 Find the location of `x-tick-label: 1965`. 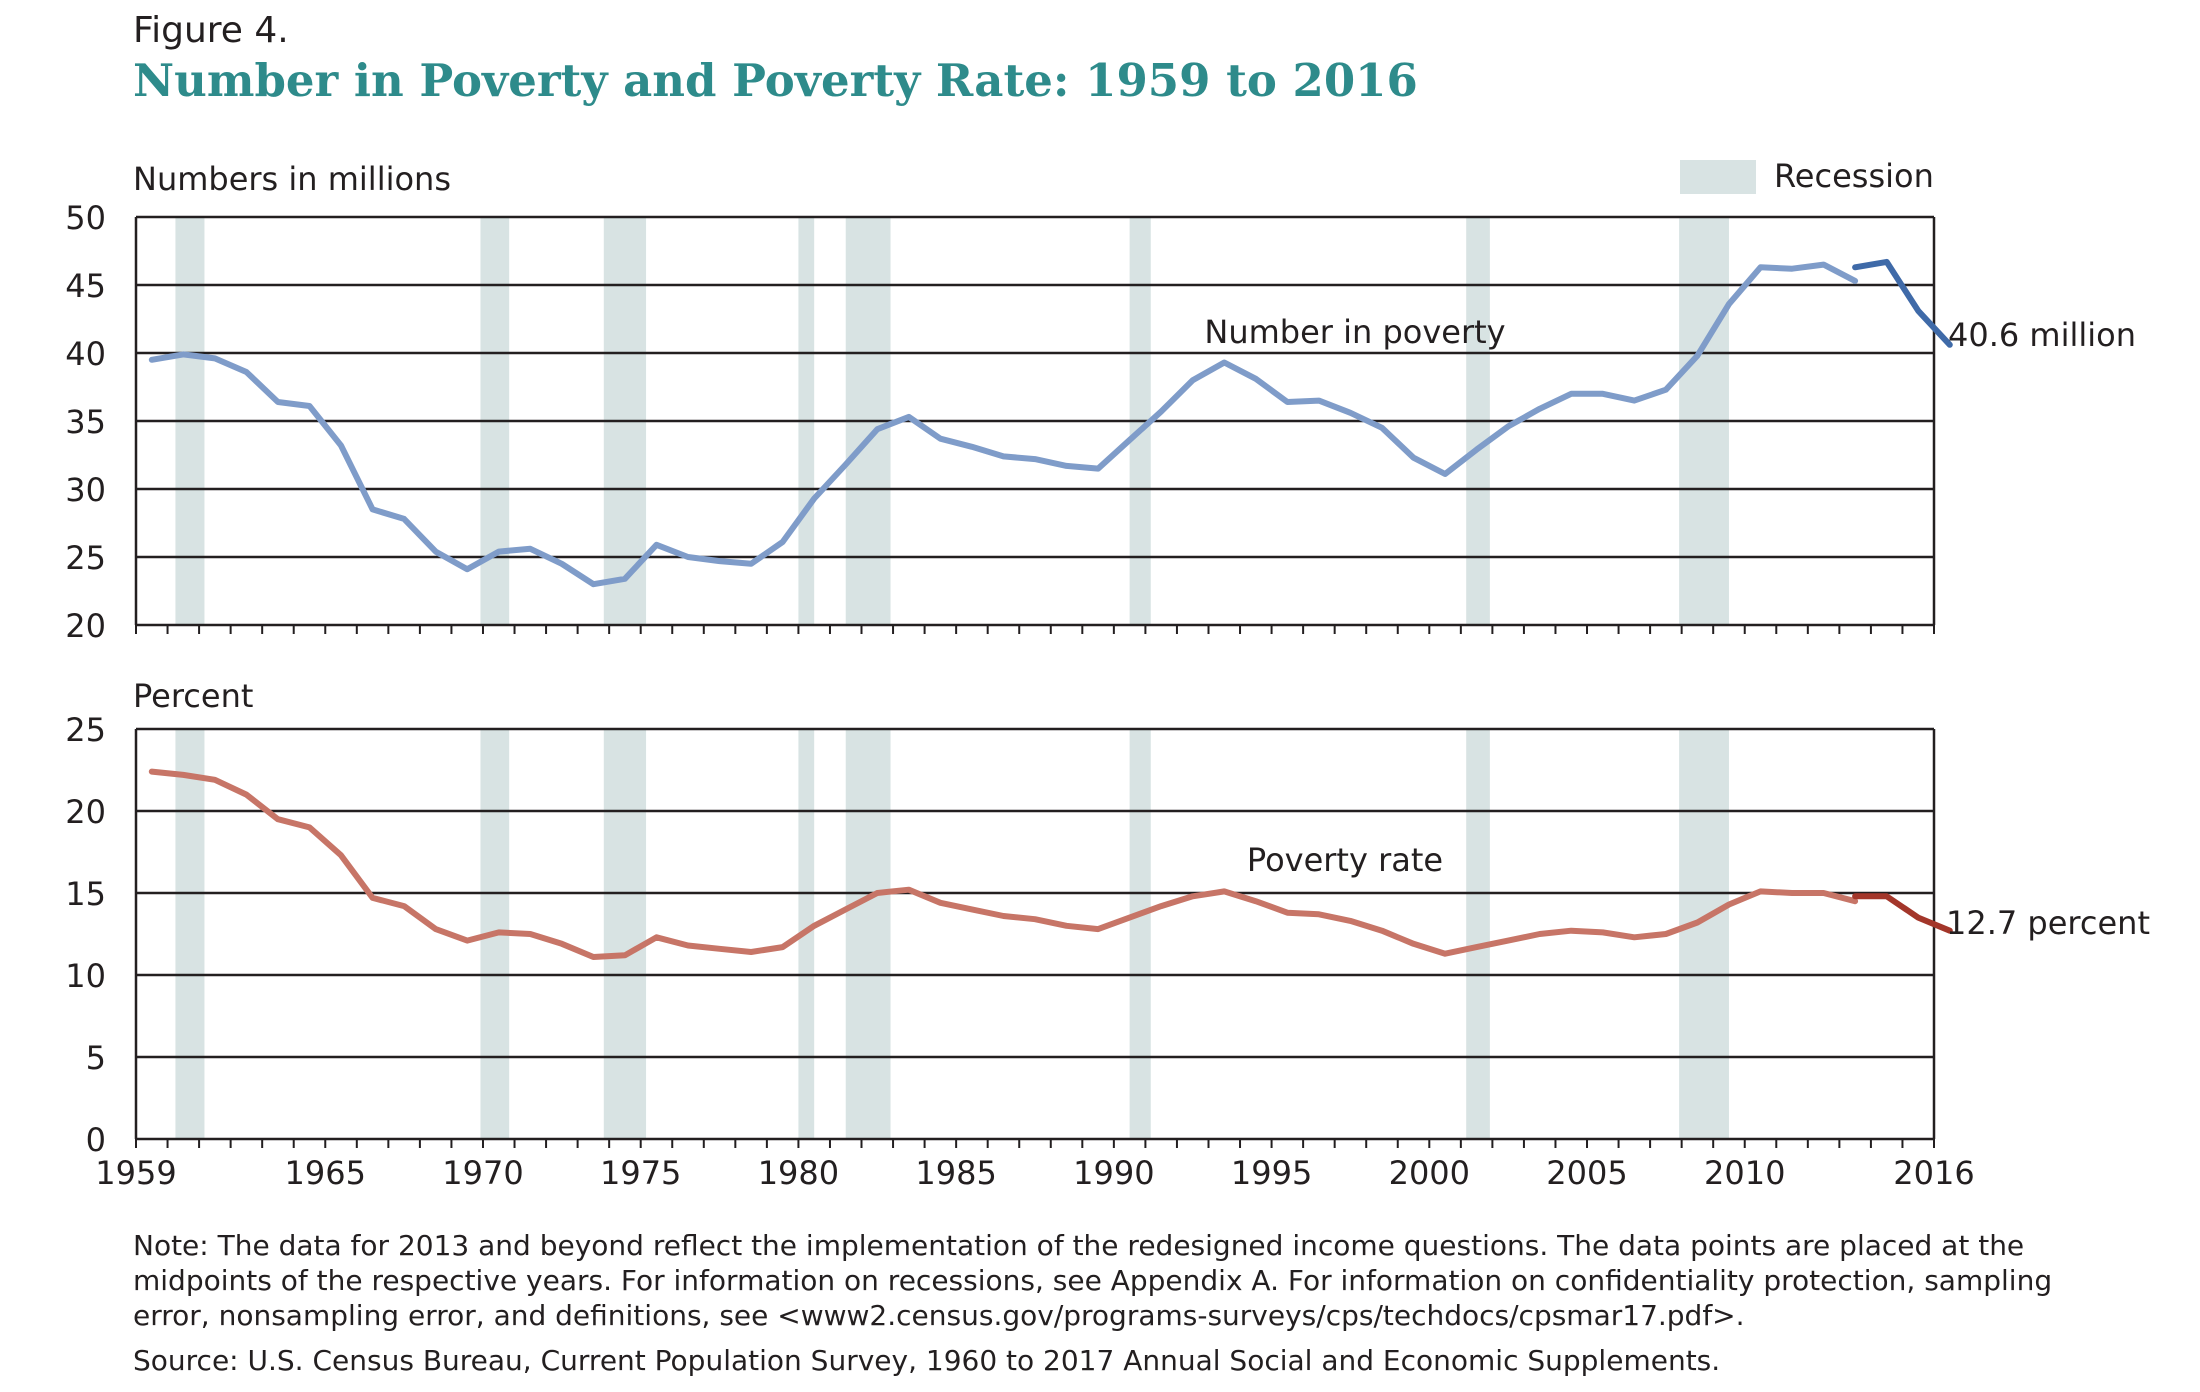

x-tick-label: 1965 is located at coordinates (325, 1173).